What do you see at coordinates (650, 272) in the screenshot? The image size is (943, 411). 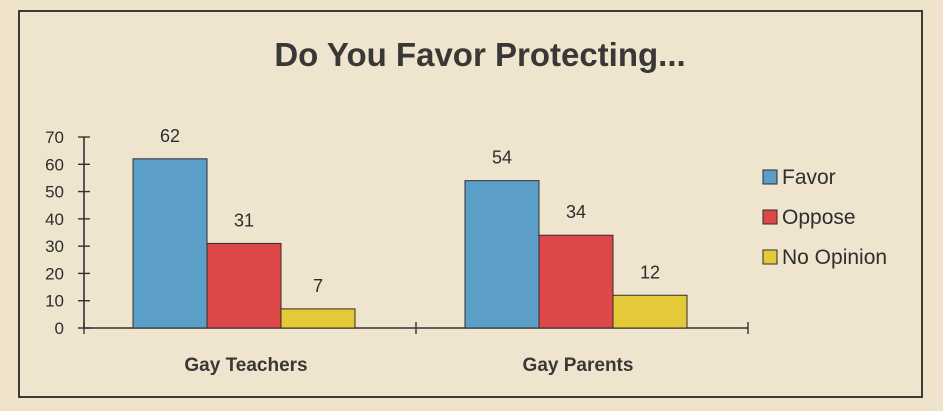 I see `data-label: 12` at bounding box center [650, 272].